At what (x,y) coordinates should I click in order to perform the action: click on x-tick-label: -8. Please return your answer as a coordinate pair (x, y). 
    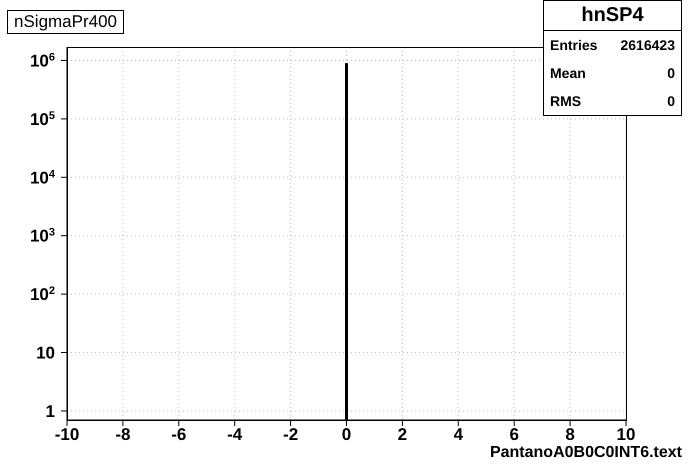
    Looking at the image, I should click on (122, 434).